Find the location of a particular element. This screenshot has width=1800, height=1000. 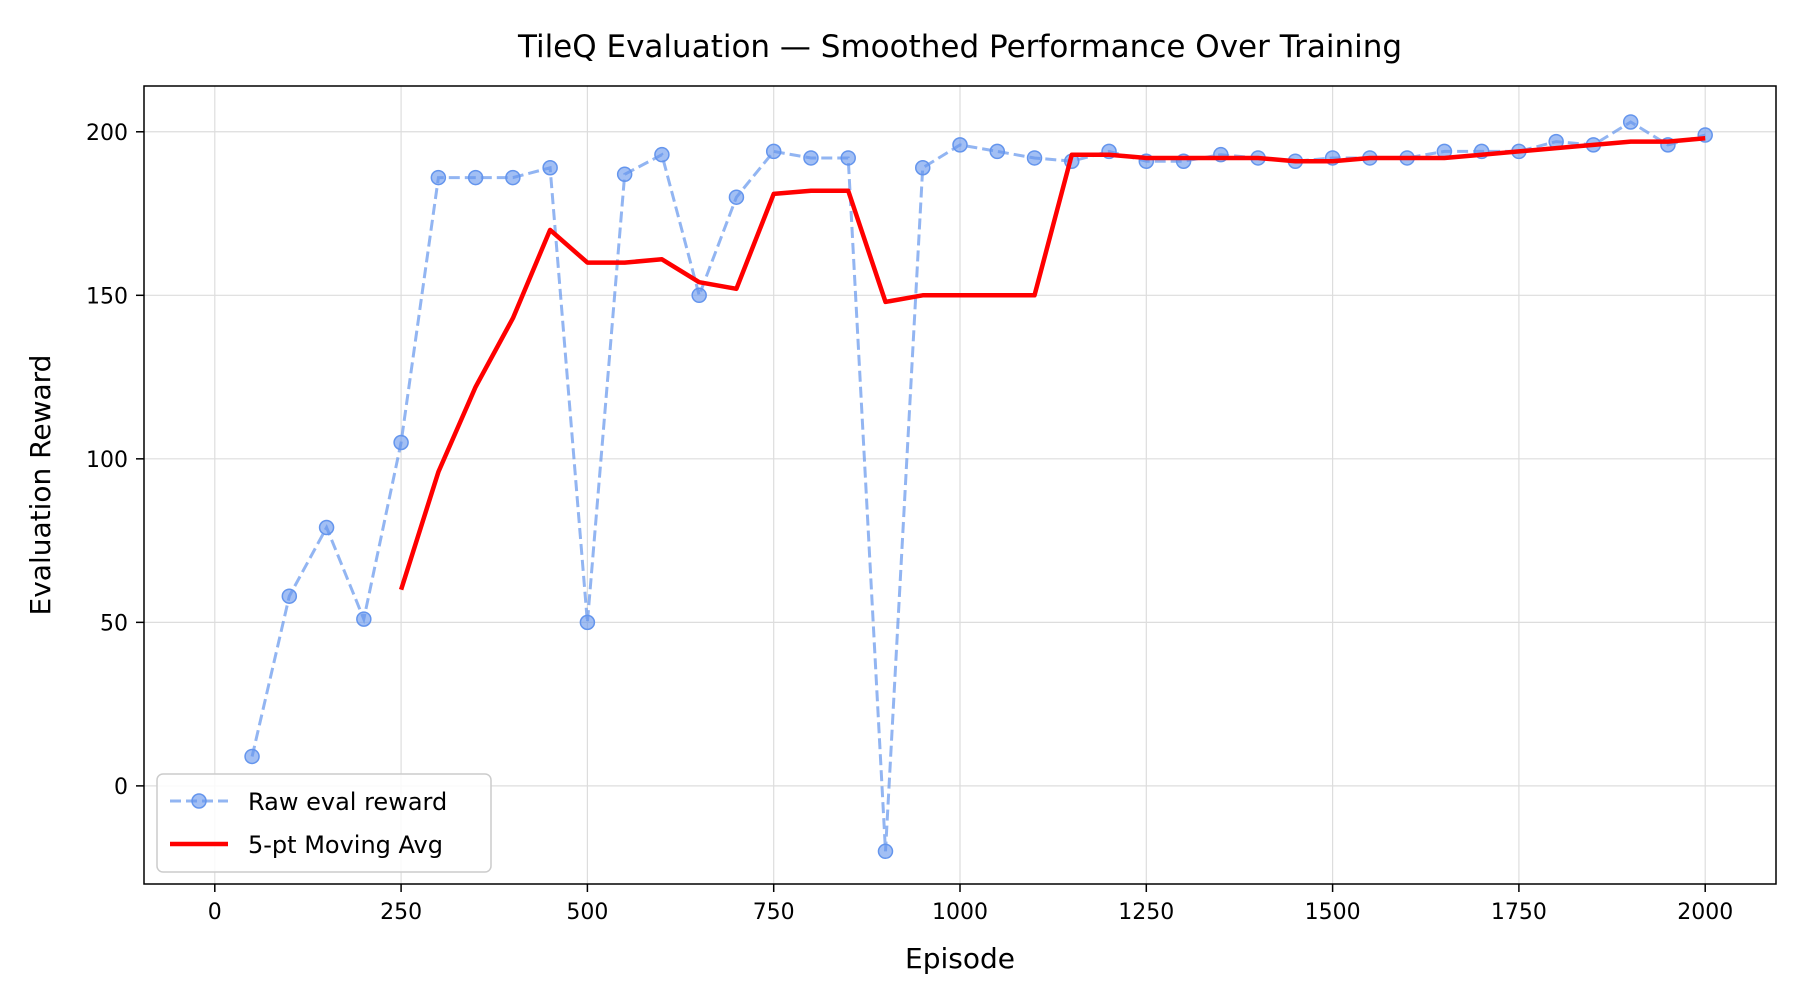

x-tick-label: 1000 is located at coordinates (960, 912).